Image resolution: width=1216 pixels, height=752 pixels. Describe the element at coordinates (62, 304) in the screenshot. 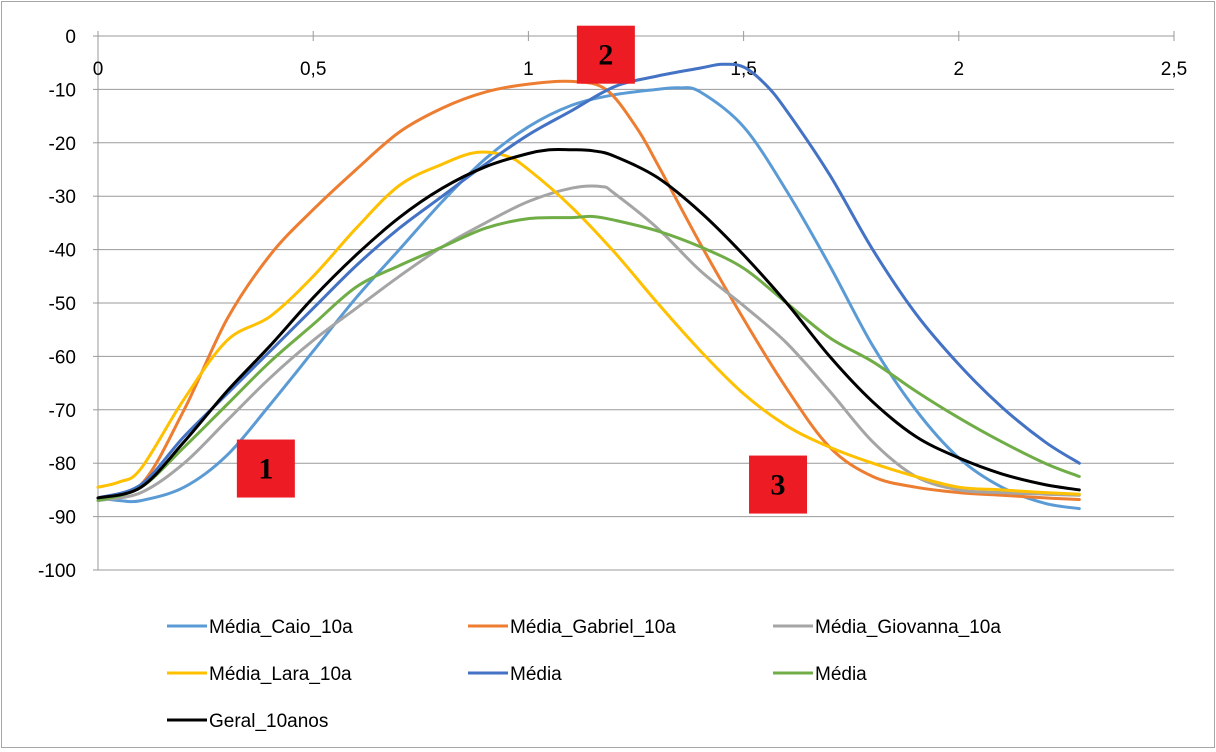

I see `y-tick-label: -50` at that location.